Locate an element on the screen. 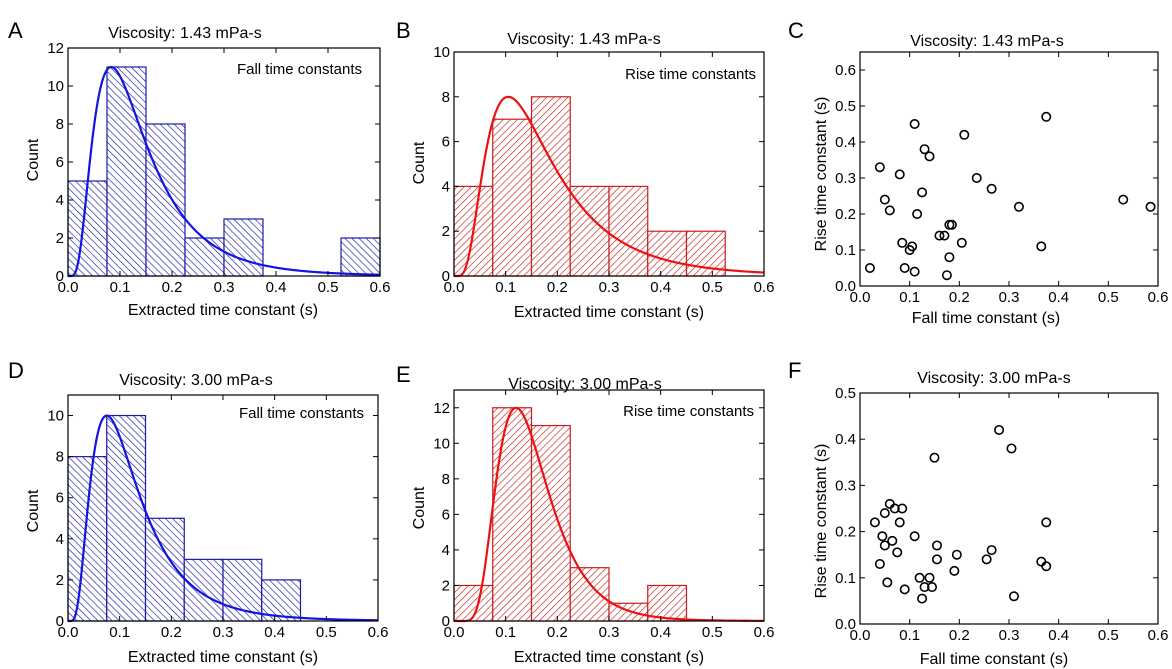 The image size is (1172, 669). y-axis-label: Rise time constant (s) is located at coordinates (821, 174).